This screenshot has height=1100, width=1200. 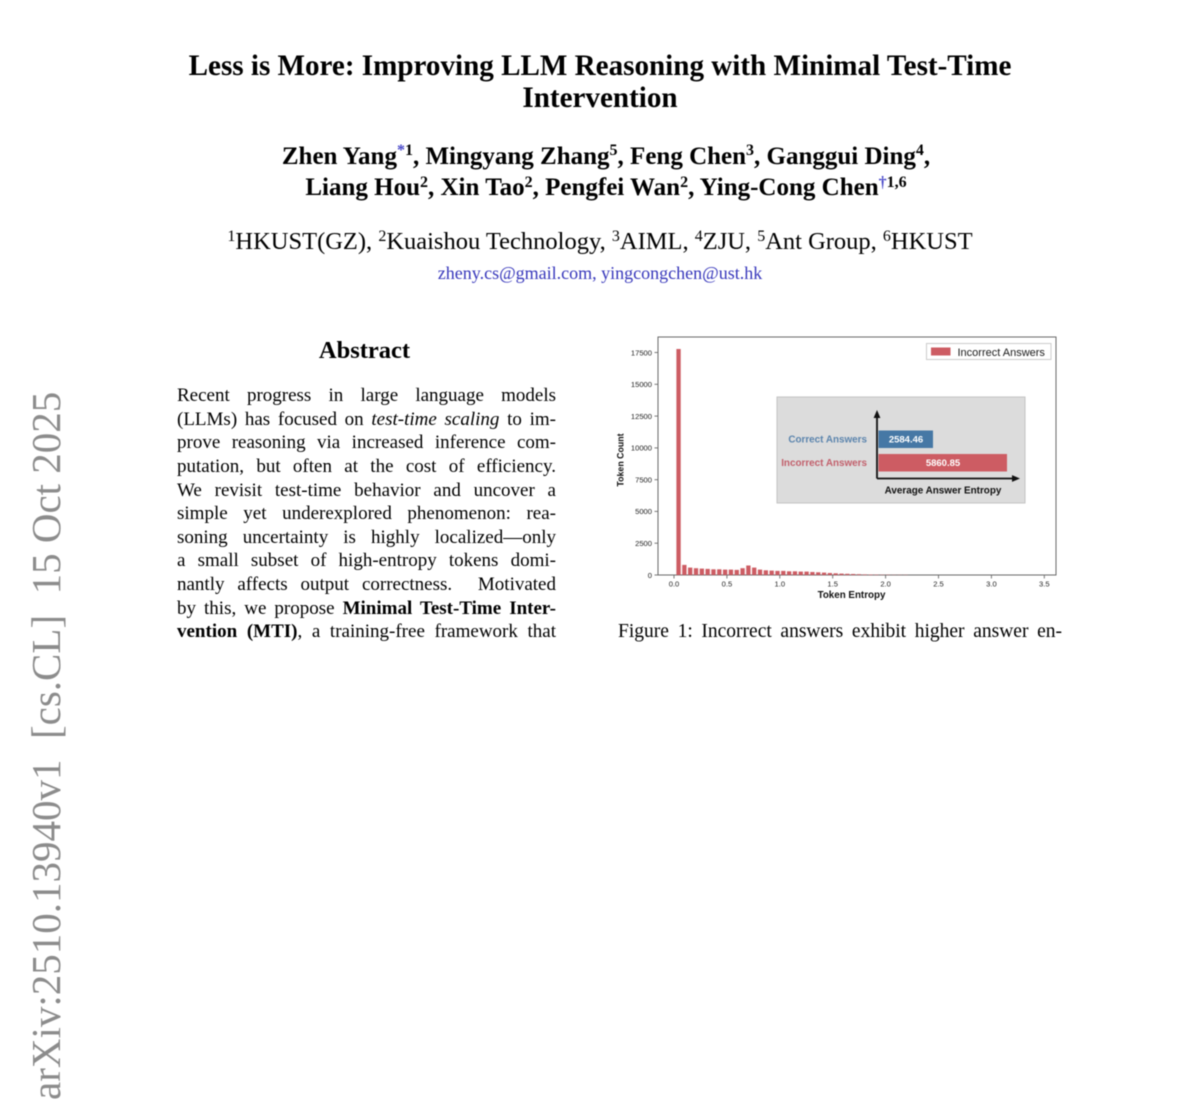 I want to click on svg-text: 0.0, so click(x=674, y=584).